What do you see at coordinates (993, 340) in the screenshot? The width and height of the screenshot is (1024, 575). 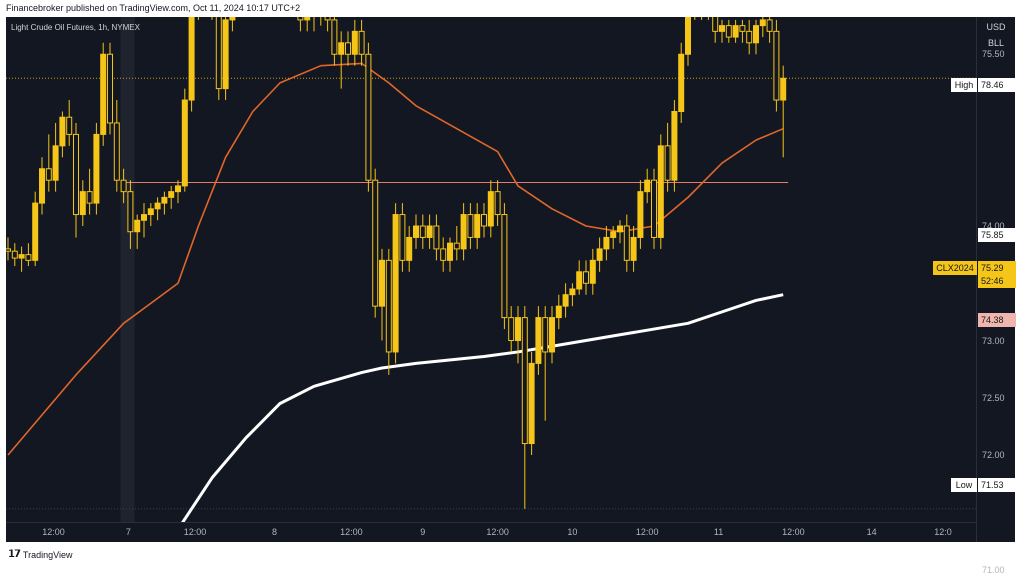 I see `price-tick-label: 73.00` at bounding box center [993, 340].